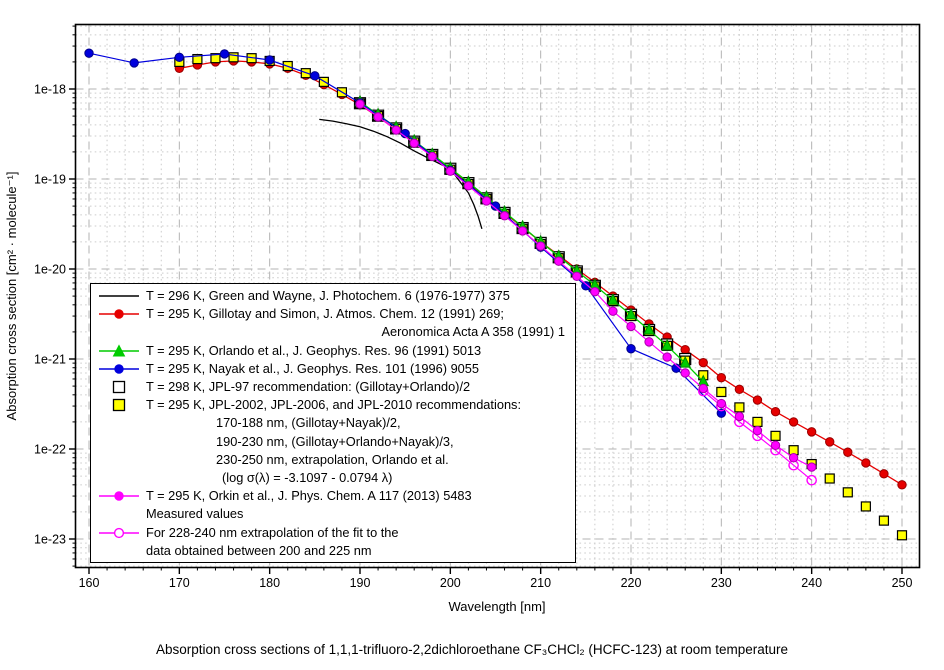  Describe the element at coordinates (119, 350) in the screenshot. I see `legend-marker-line-triangle` at that location.